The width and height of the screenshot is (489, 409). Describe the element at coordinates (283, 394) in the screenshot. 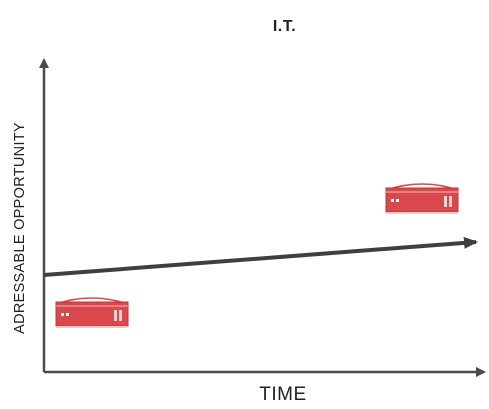

I see `x-axis-label: TIME` at that location.